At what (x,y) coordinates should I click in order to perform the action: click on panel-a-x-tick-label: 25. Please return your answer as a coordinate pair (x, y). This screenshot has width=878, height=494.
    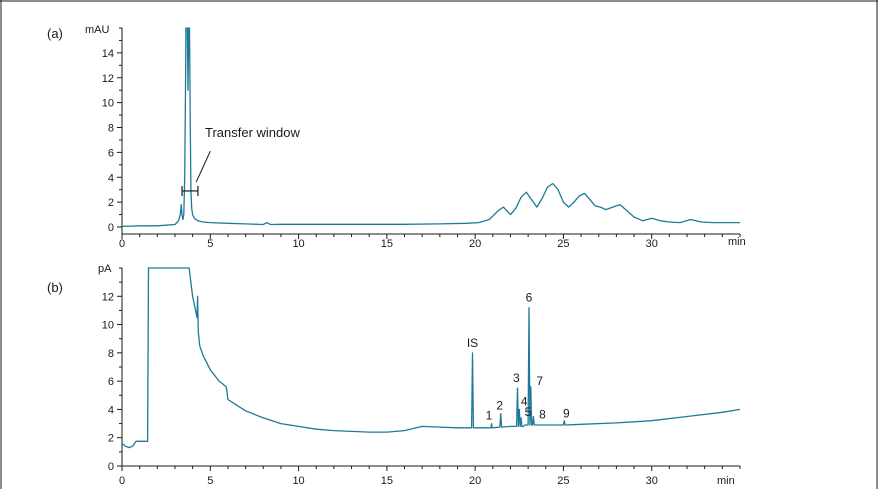
    Looking at the image, I should click on (563, 244).